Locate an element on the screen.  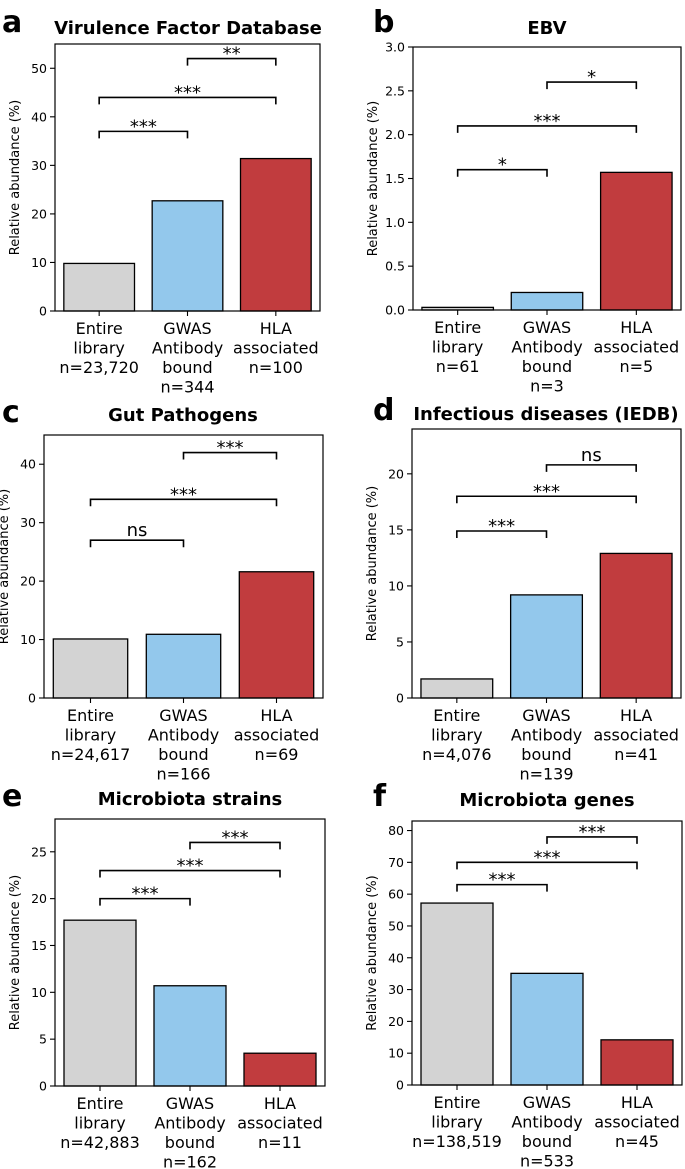
y-tick-label: 1.5 is located at coordinates (395, 178).